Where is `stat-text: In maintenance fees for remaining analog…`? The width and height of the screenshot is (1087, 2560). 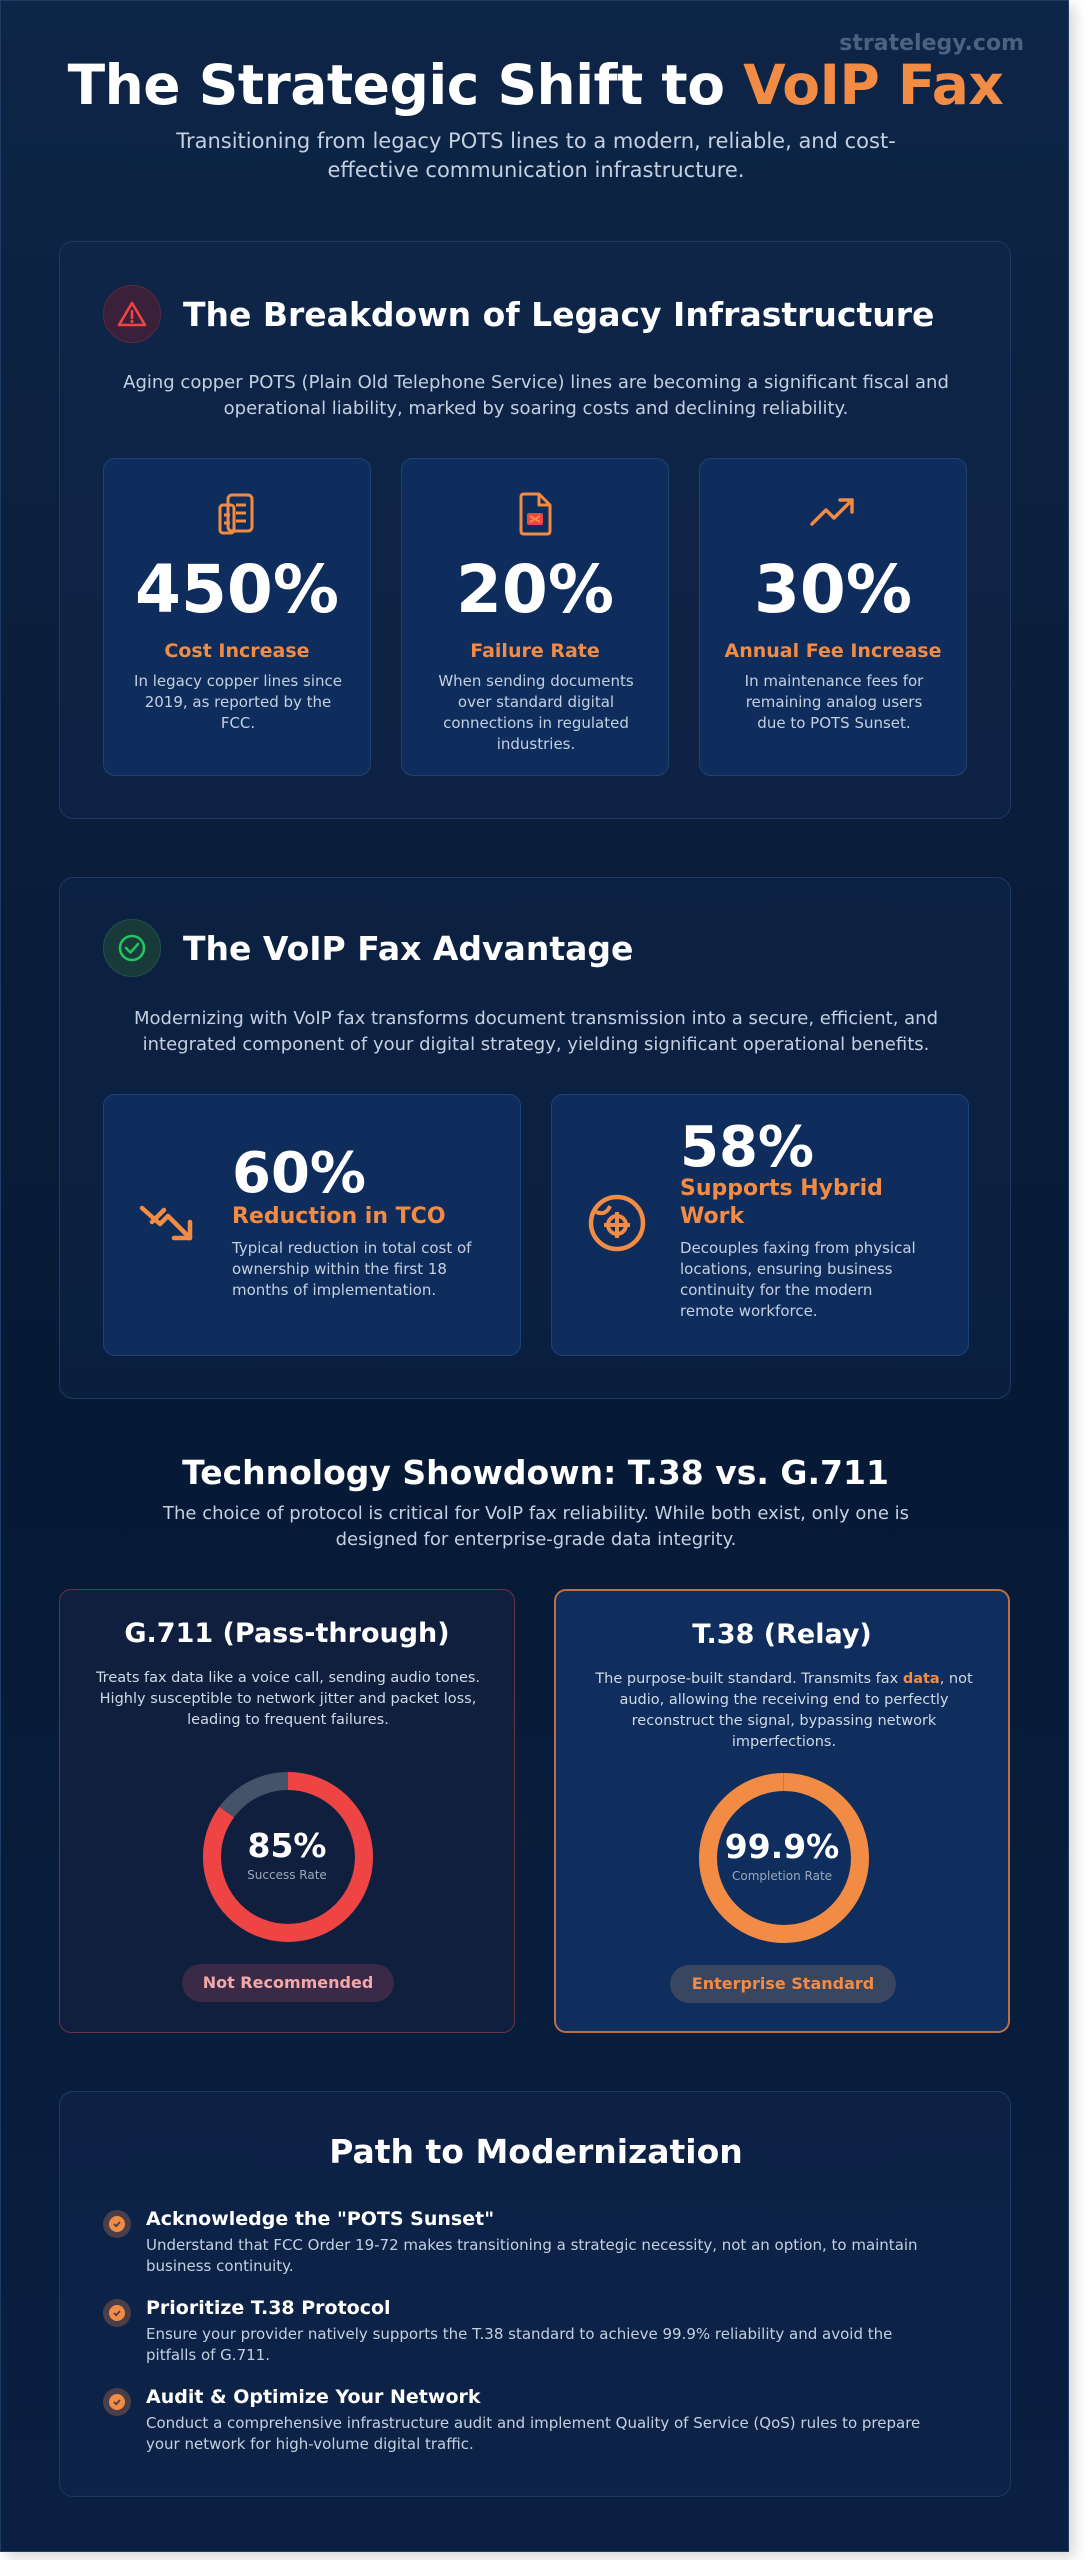 stat-text: In maintenance fees for remaining analog… is located at coordinates (834, 702).